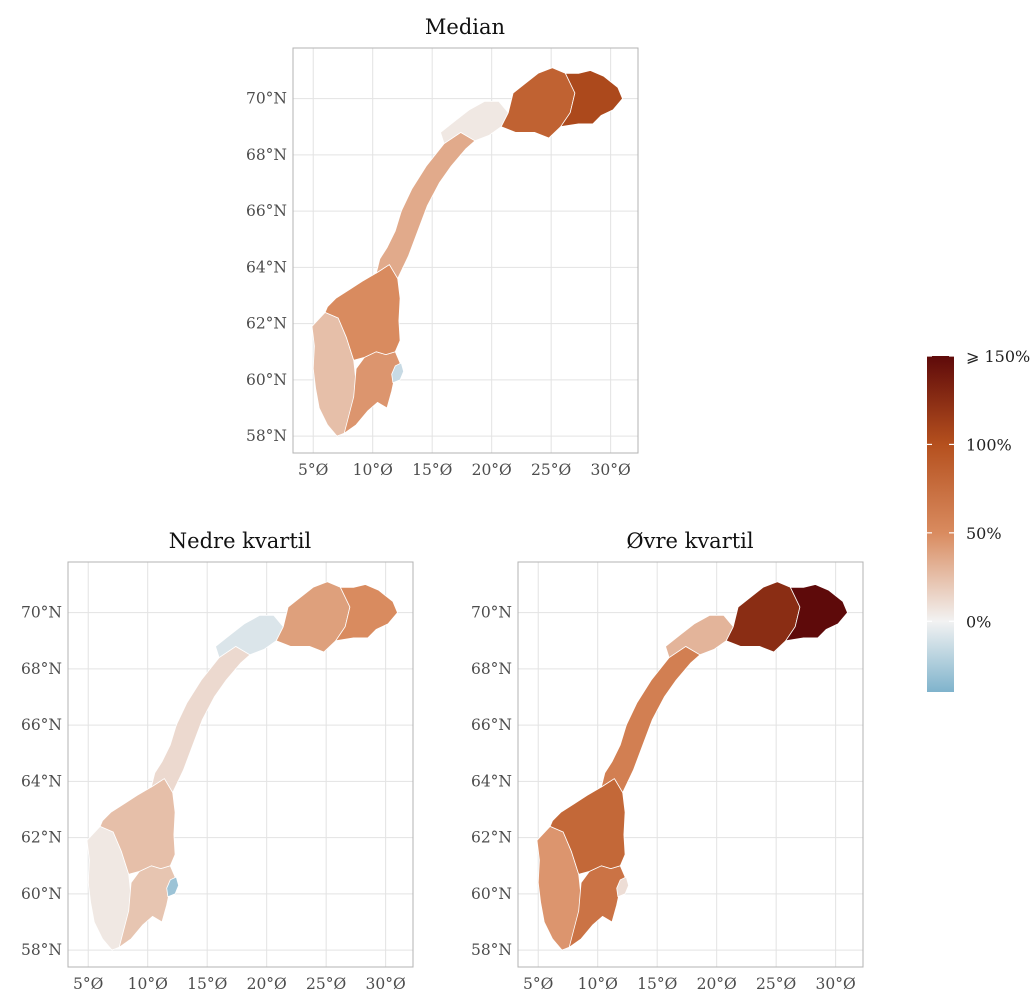  I want to click on gridlines, so click(240, 764).